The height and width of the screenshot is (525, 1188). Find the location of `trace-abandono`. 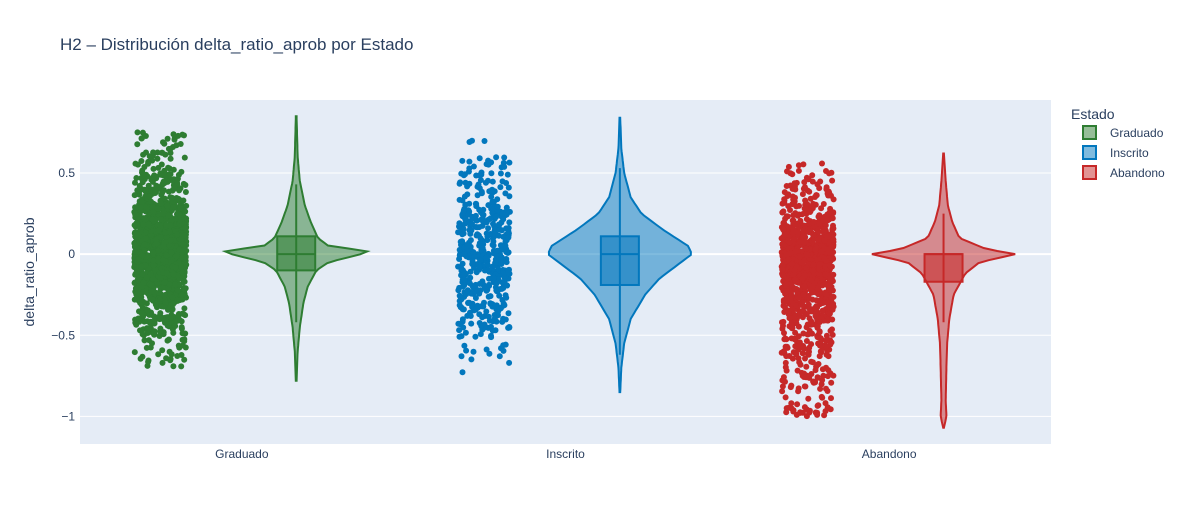

trace-abandono is located at coordinates (897, 290).